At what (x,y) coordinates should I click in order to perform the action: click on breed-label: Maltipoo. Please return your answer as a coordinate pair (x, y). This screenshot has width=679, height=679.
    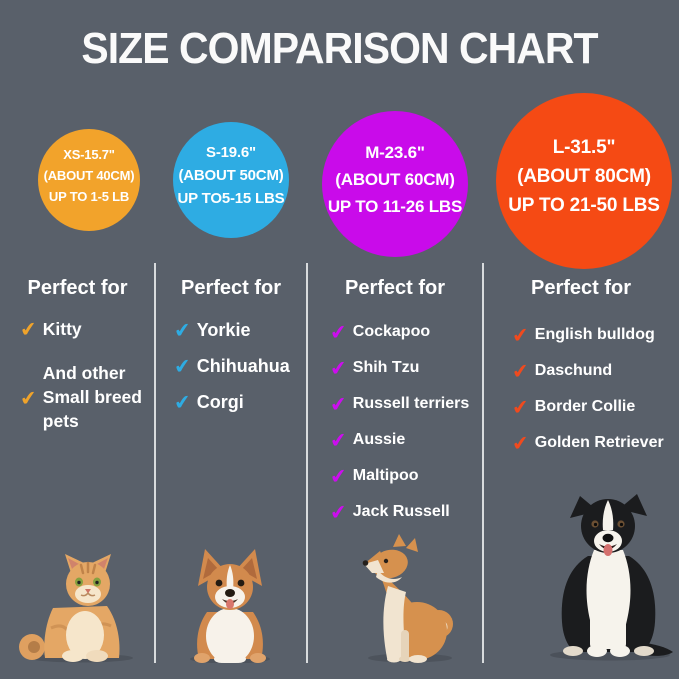
    Looking at the image, I should click on (385, 475).